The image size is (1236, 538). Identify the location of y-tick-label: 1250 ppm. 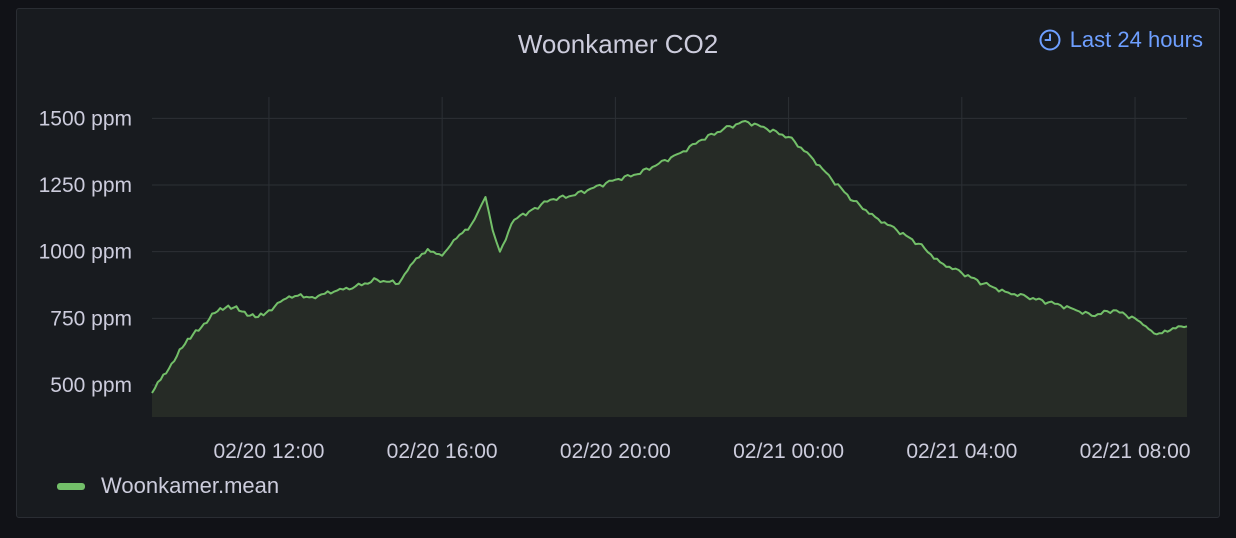
(85, 185).